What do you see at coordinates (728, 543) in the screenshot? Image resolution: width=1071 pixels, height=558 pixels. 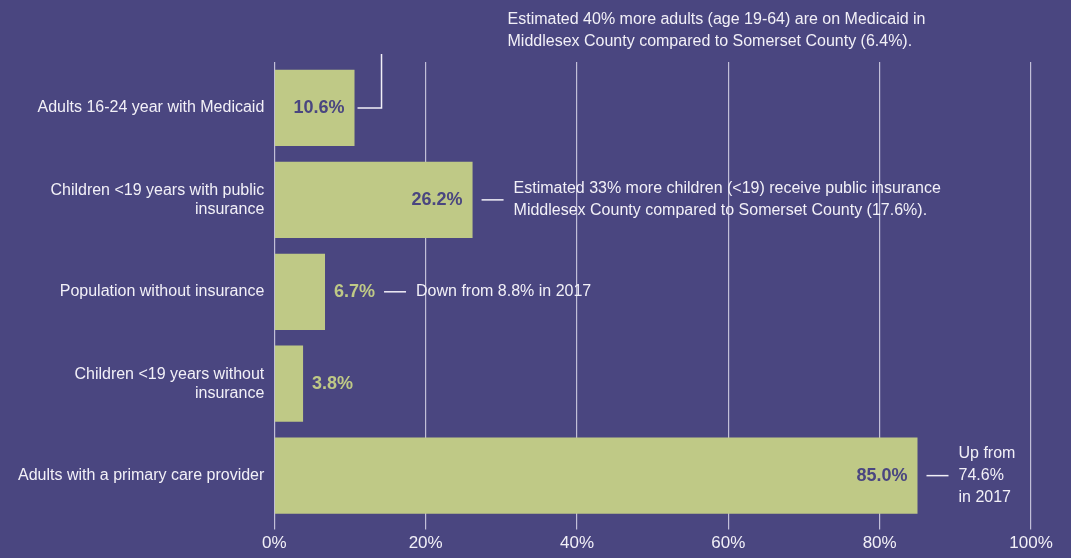 I see `x-tick-label: 60%` at bounding box center [728, 543].